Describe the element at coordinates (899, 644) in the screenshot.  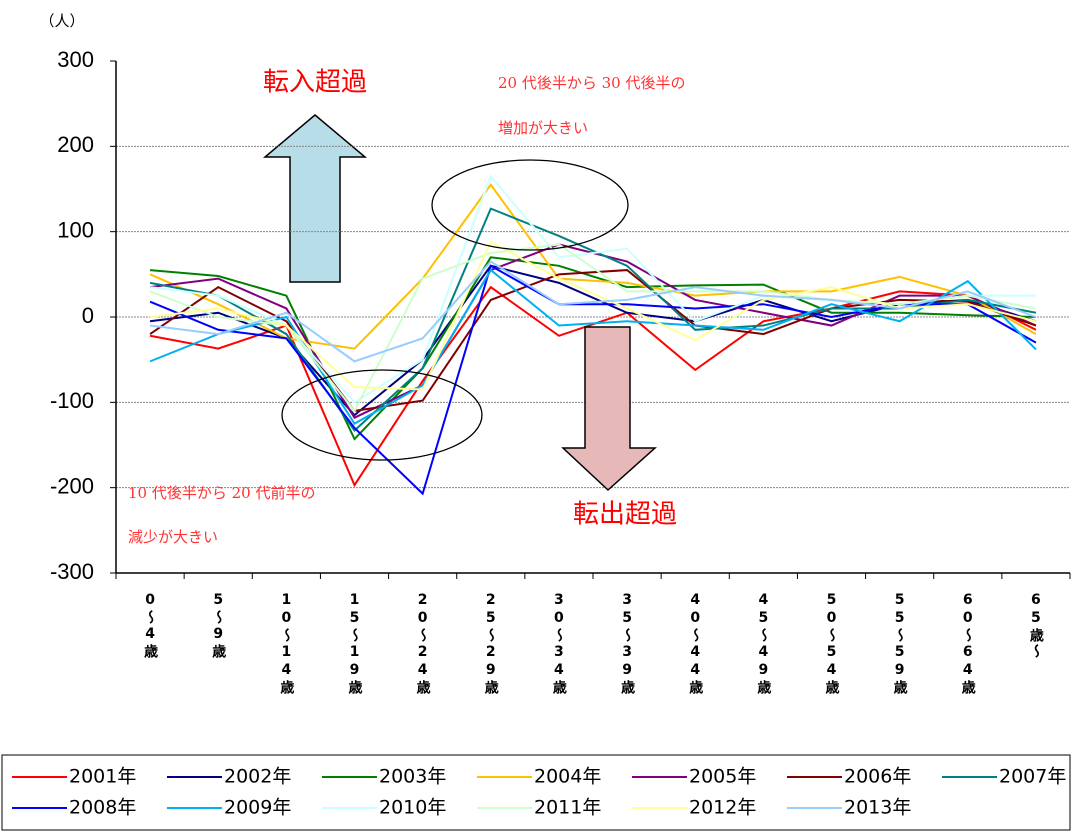
I see `x-tick-label: 55～59歳` at that location.